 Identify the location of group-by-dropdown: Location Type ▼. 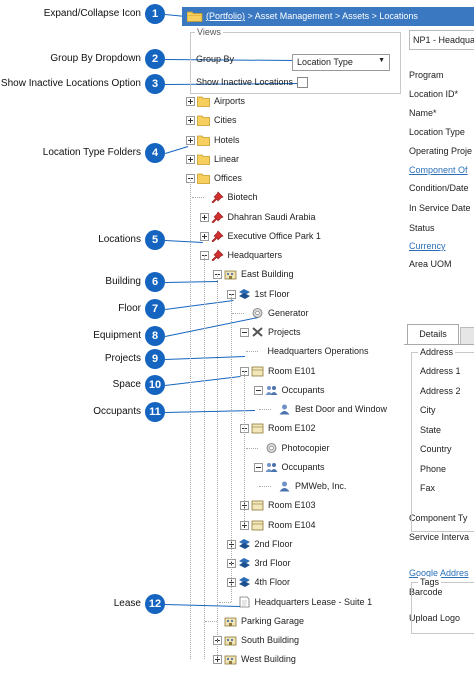
(341, 62).